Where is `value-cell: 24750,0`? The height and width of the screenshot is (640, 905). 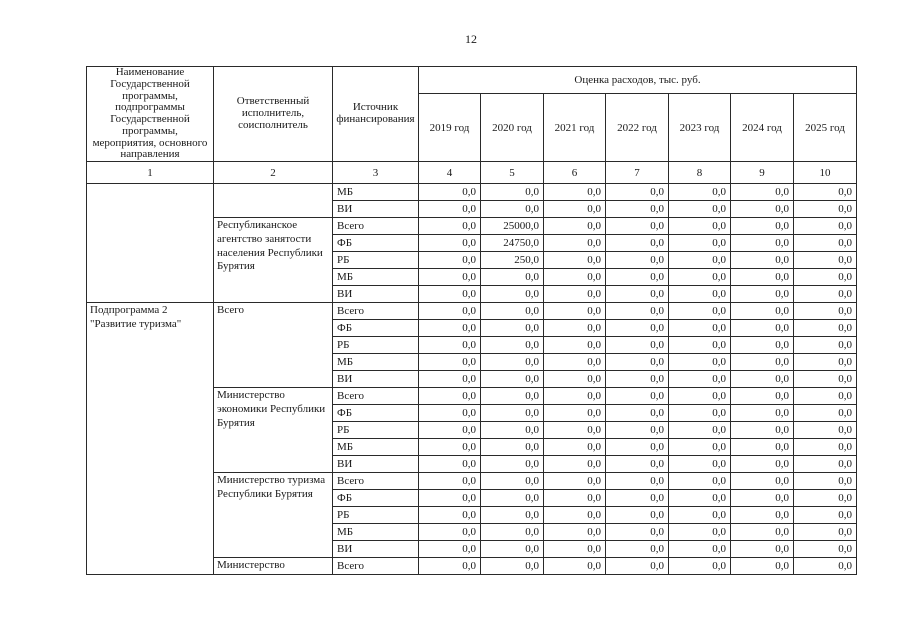
value-cell: 24750,0 is located at coordinates (512, 243).